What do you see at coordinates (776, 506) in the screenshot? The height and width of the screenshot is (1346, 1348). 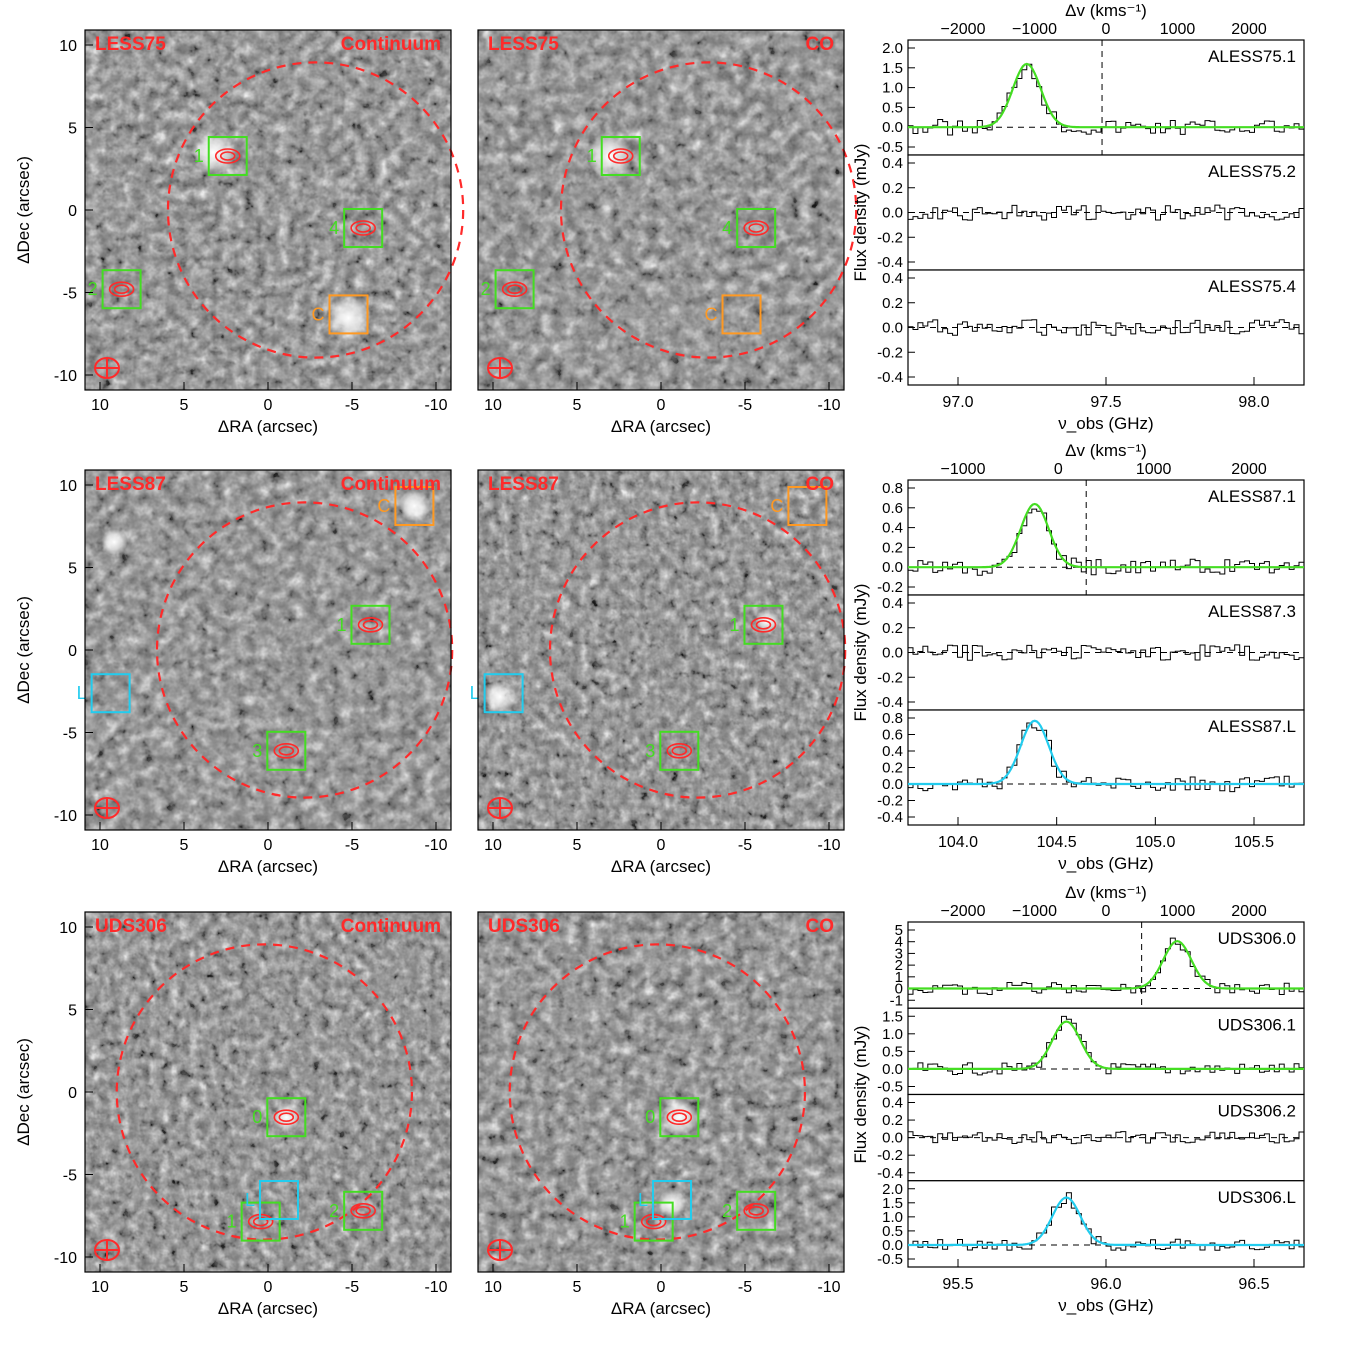 I see `source-label: C` at bounding box center [776, 506].